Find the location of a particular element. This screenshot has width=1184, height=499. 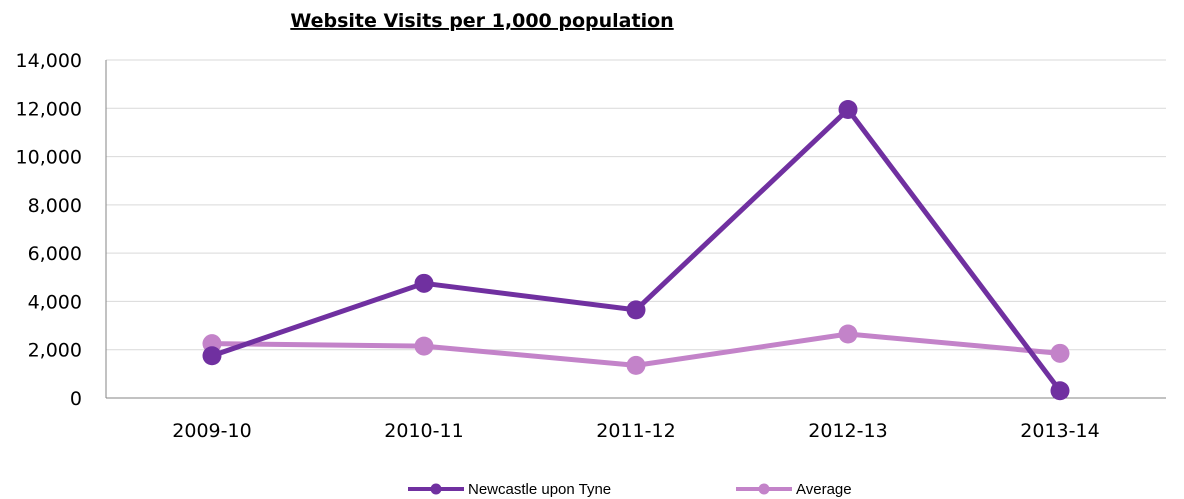

y-tick-label: 0 is located at coordinates (76, 399).